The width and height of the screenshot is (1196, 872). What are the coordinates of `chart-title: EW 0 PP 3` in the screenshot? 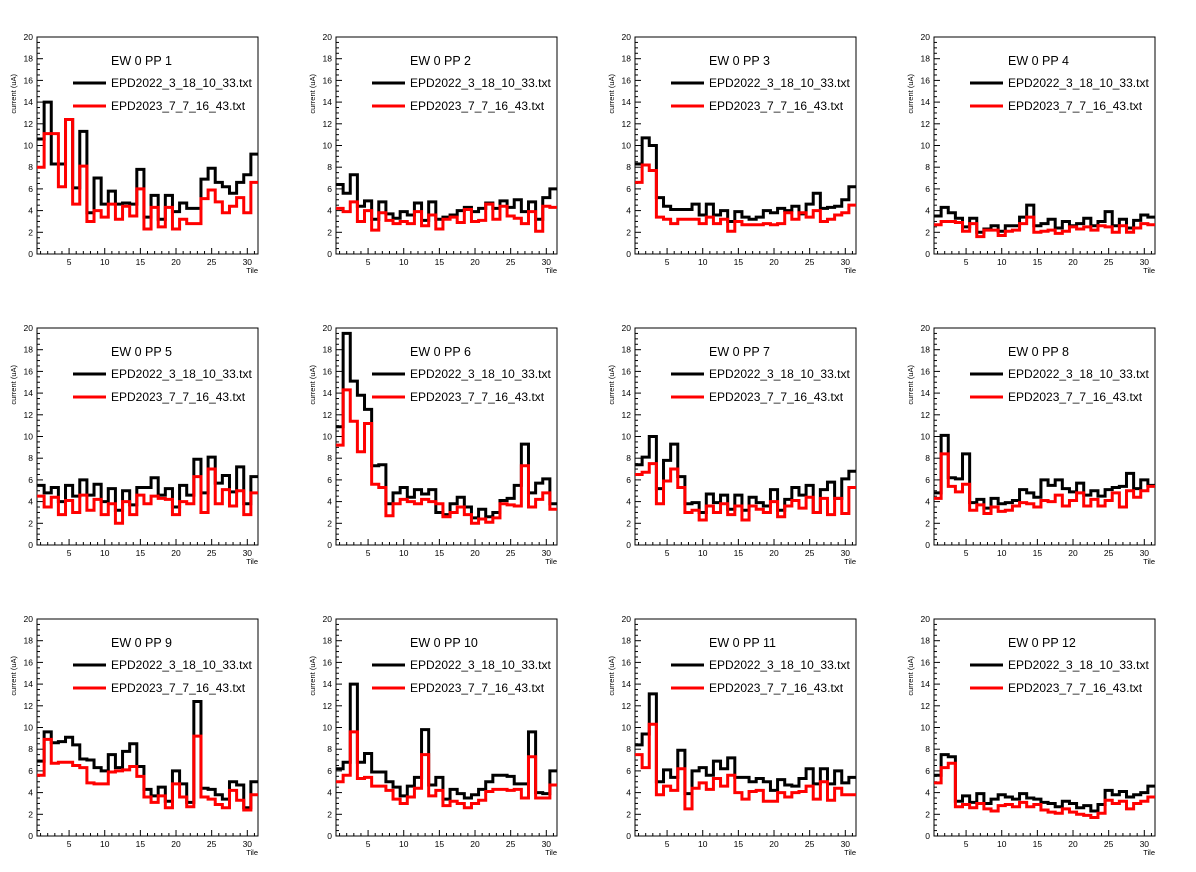 It's located at (739, 61).